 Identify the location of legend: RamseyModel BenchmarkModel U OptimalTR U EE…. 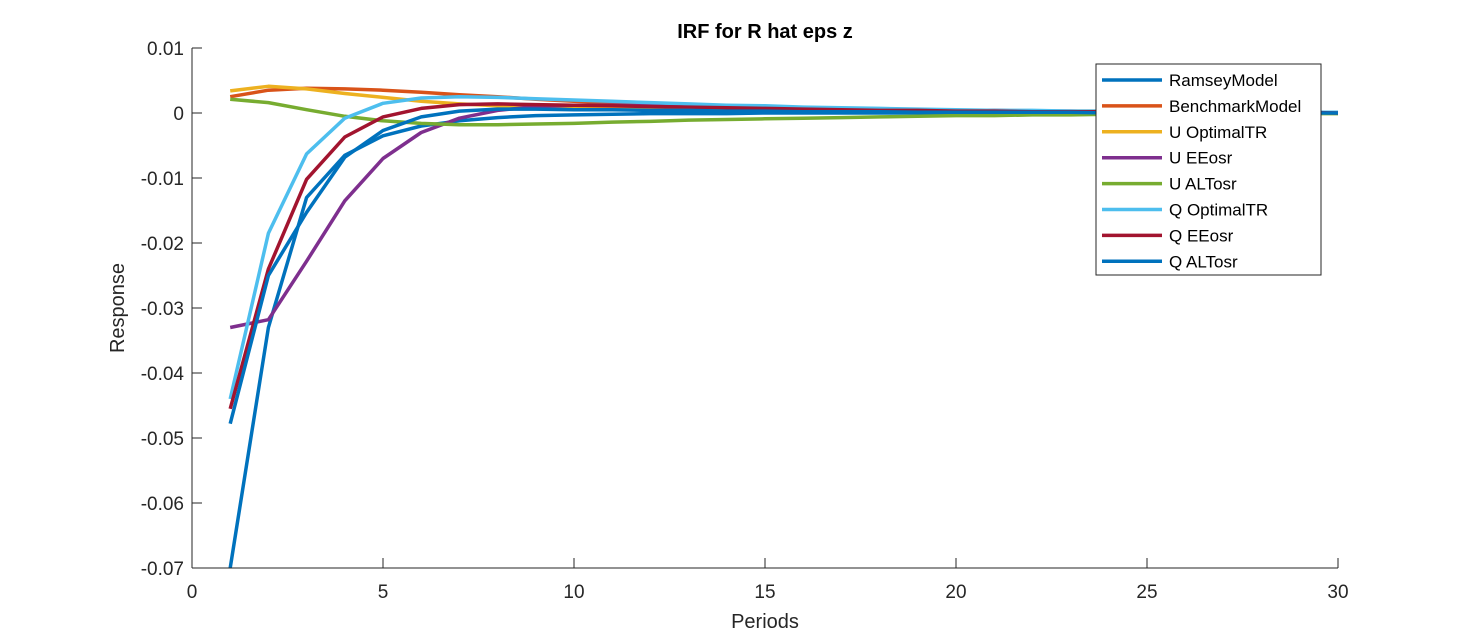
(1208, 169).